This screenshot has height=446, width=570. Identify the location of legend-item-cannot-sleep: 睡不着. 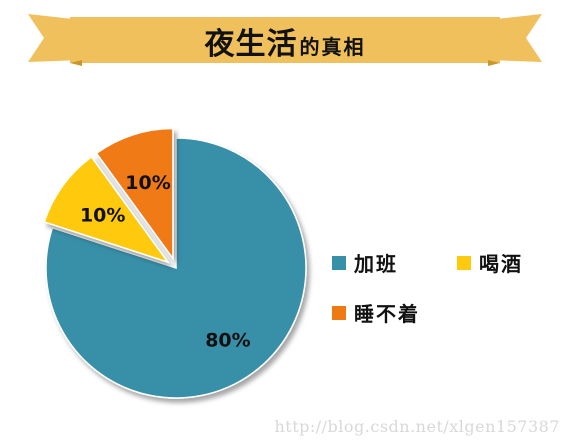
(376, 312).